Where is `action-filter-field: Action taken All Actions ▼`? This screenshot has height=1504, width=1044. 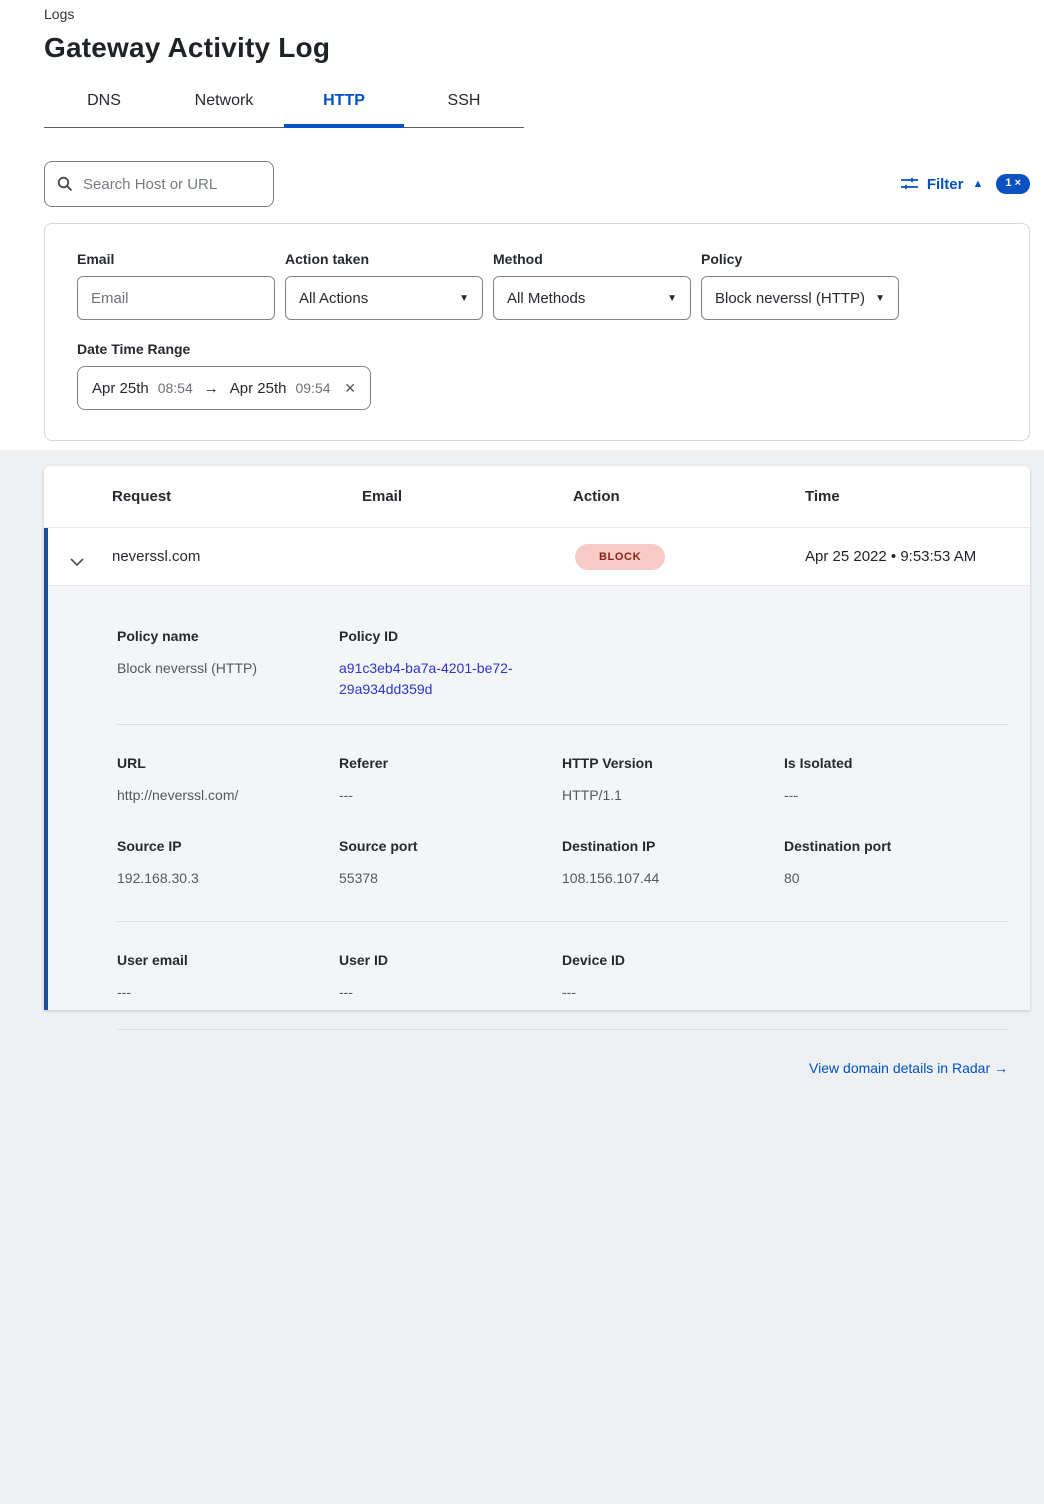
action-filter-field: Action taken All Actions ▼ is located at coordinates (384, 285).